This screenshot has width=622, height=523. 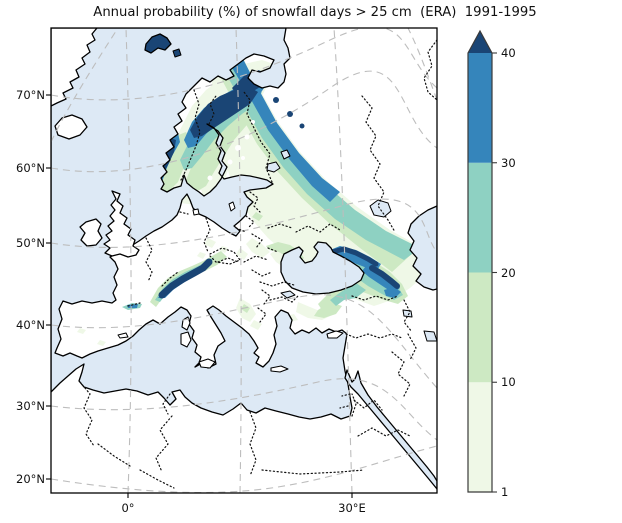 What do you see at coordinates (322, 268) in the screenshot?
I see `black-sea` at bounding box center [322, 268].